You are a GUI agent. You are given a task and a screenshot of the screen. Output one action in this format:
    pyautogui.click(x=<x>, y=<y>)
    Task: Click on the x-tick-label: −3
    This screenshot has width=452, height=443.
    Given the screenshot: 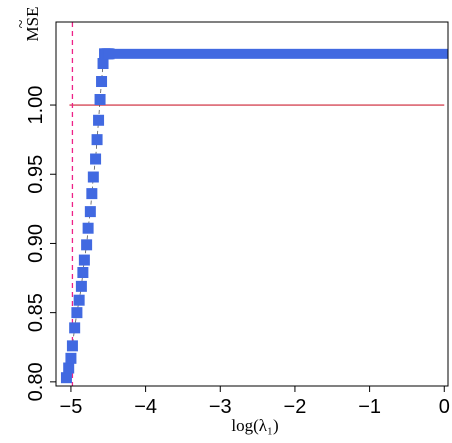 What is the action you would take?
    pyautogui.click(x=220, y=407)
    